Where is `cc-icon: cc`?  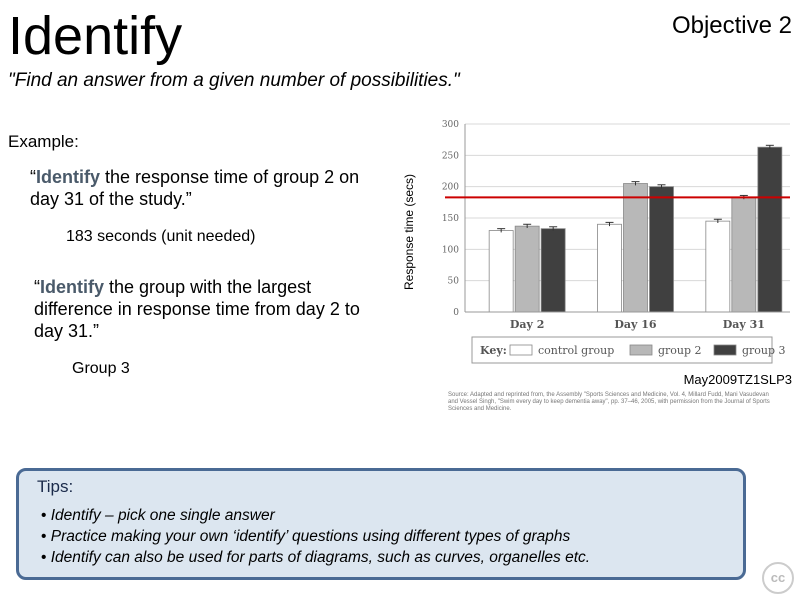
cc-icon: cc is located at coordinates (778, 578).